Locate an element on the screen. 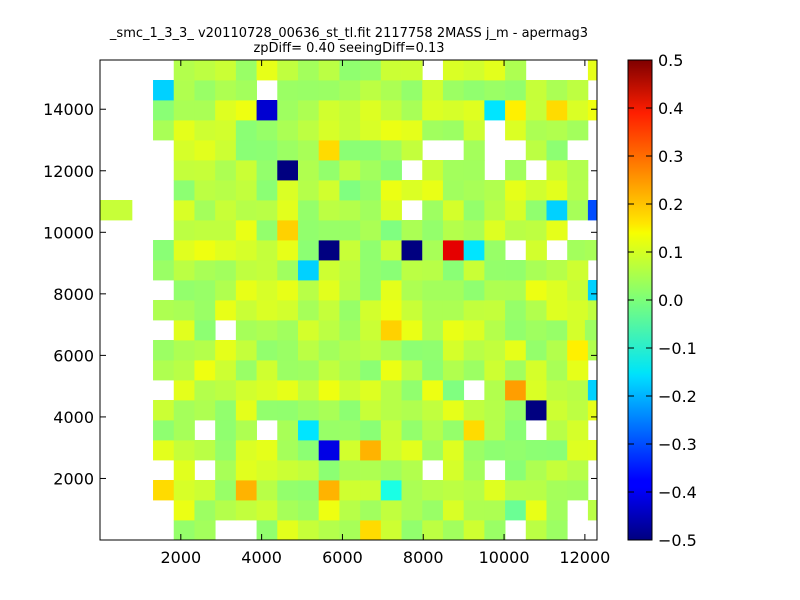 This screenshot has height=600, width=800. y-tick-label: 8000 is located at coordinates (73, 294).